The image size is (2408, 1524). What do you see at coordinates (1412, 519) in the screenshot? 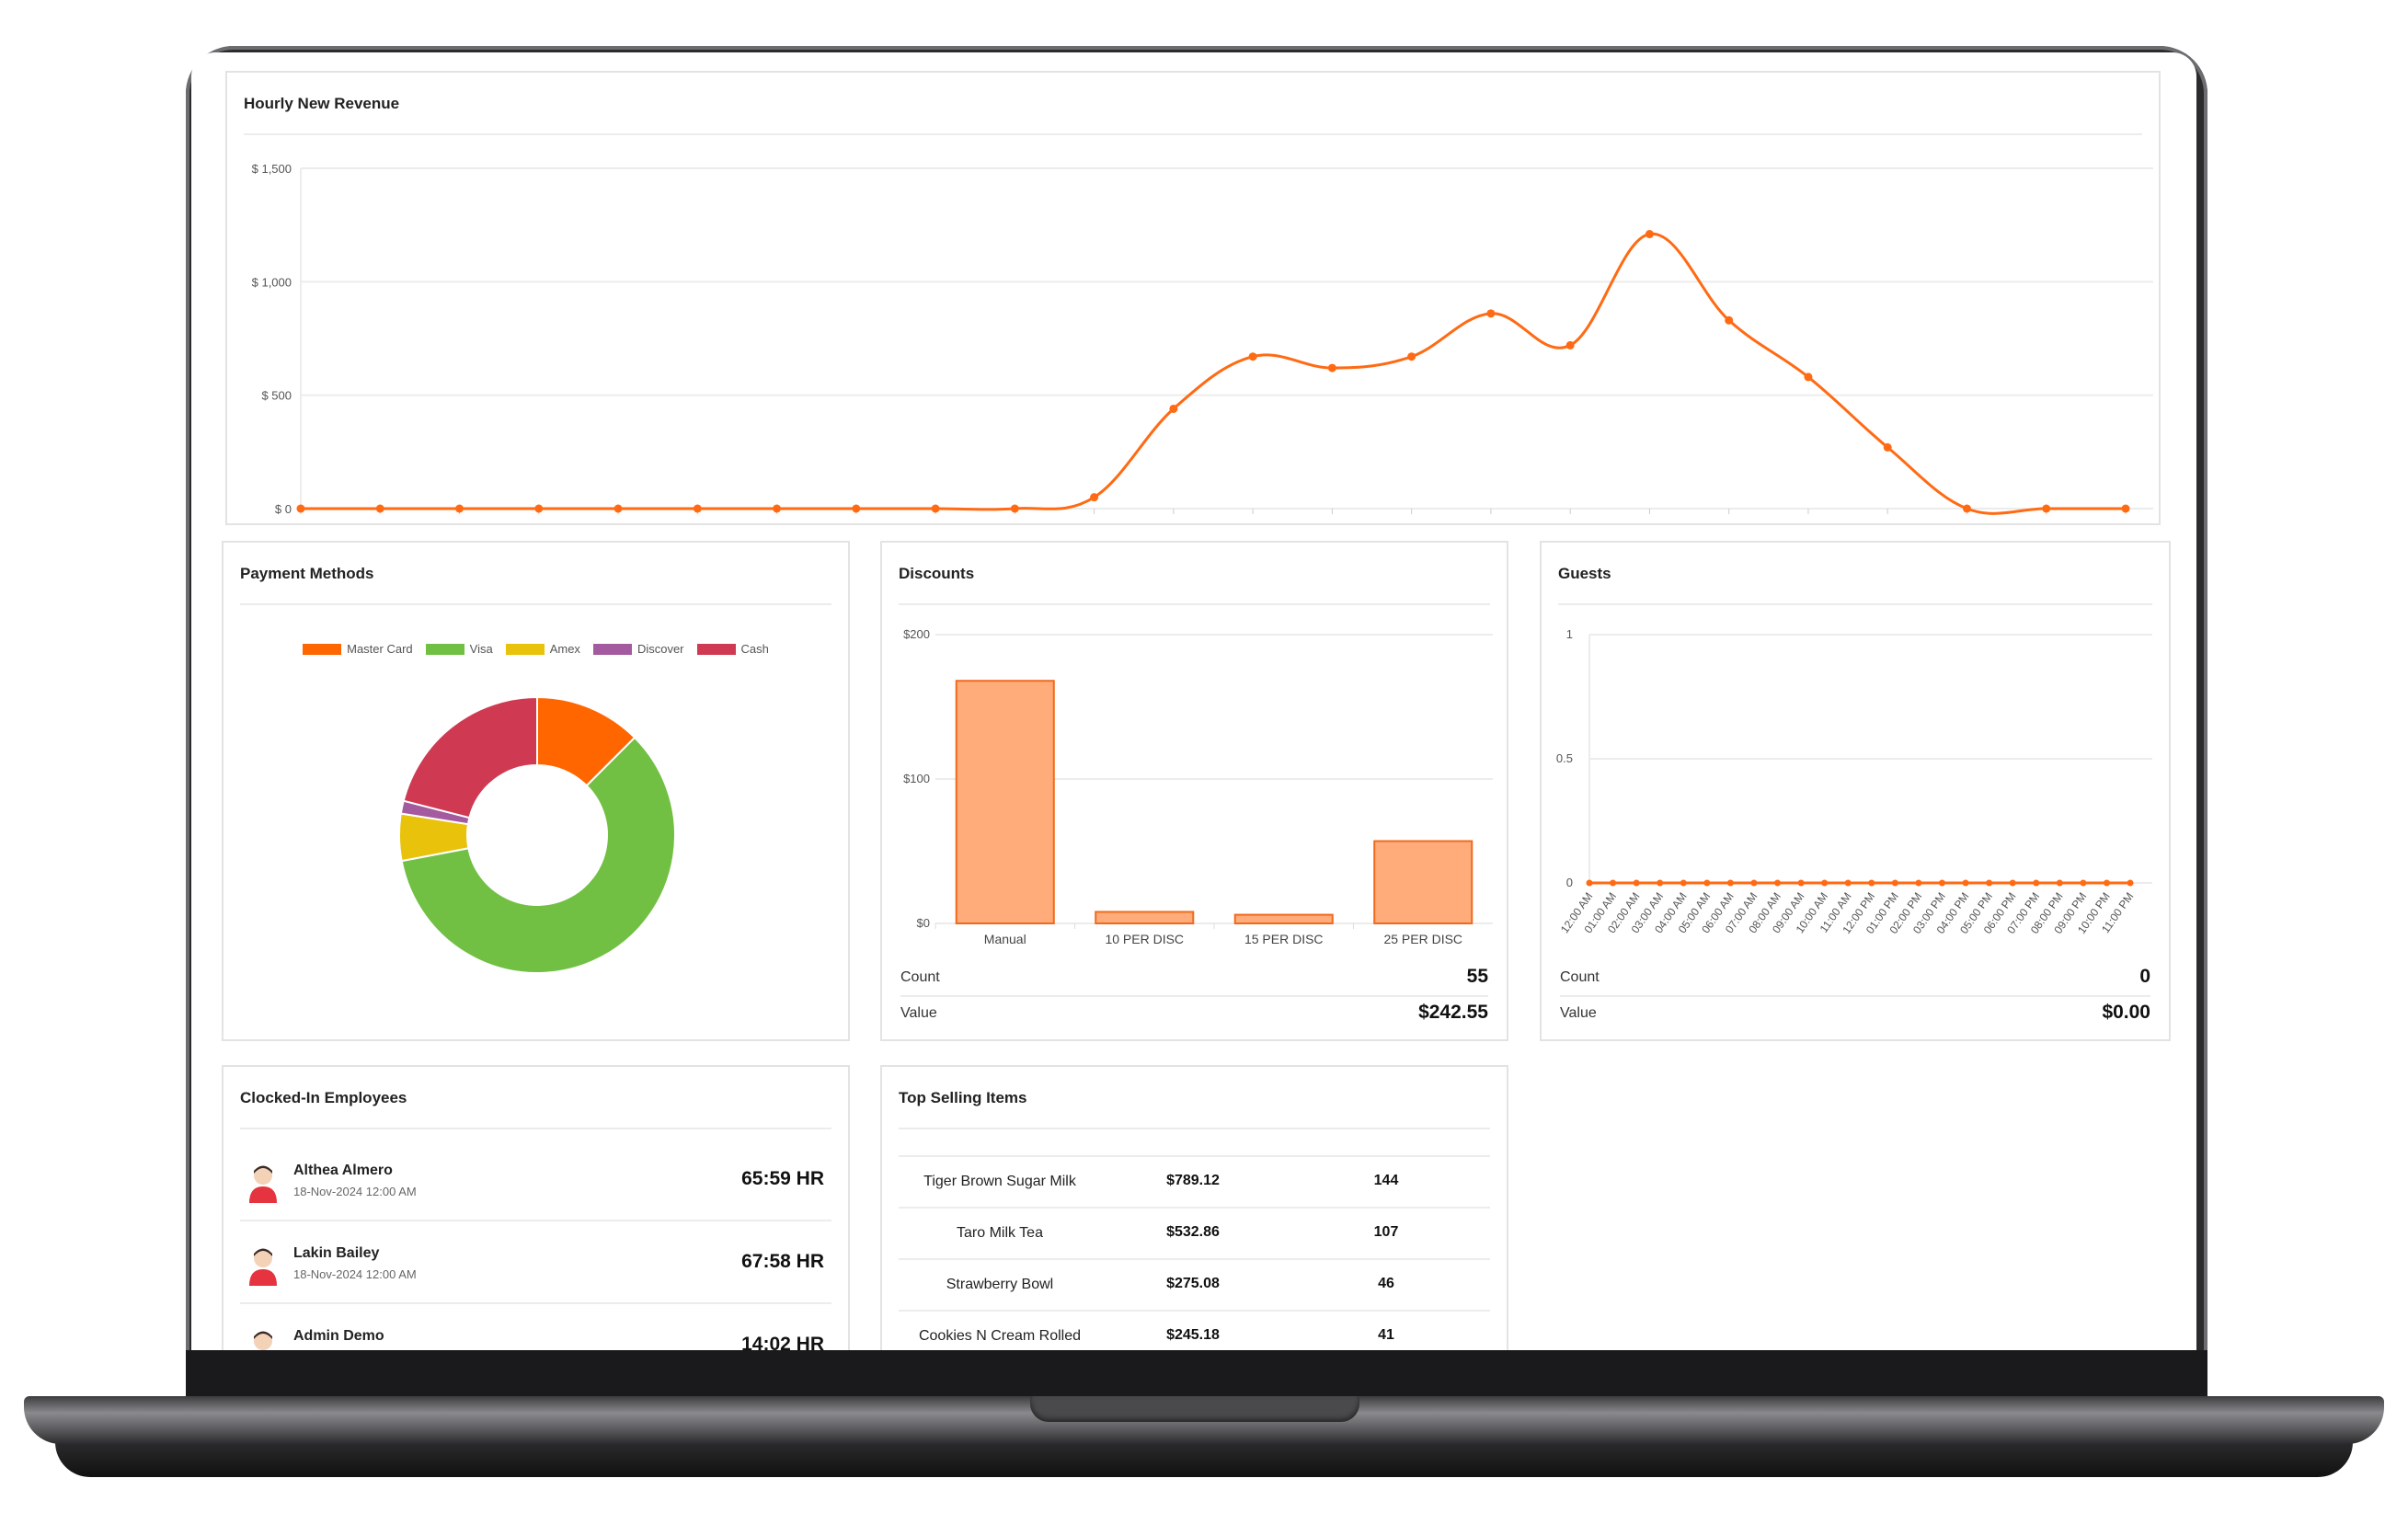
I see `x-tick-label: 02:00 PM` at bounding box center [1412, 519].